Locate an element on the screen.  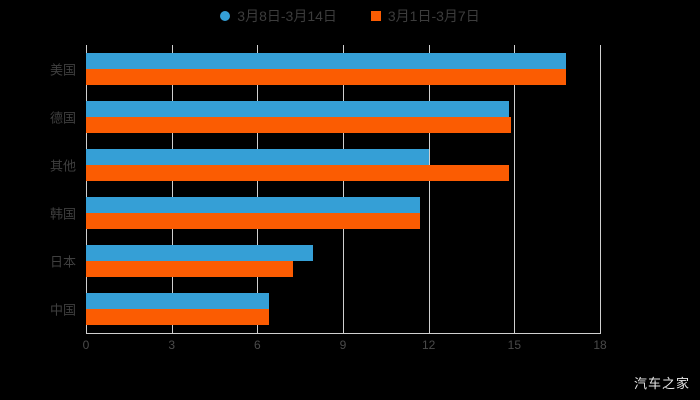
y-category-label: 德国 is located at coordinates (62, 118).